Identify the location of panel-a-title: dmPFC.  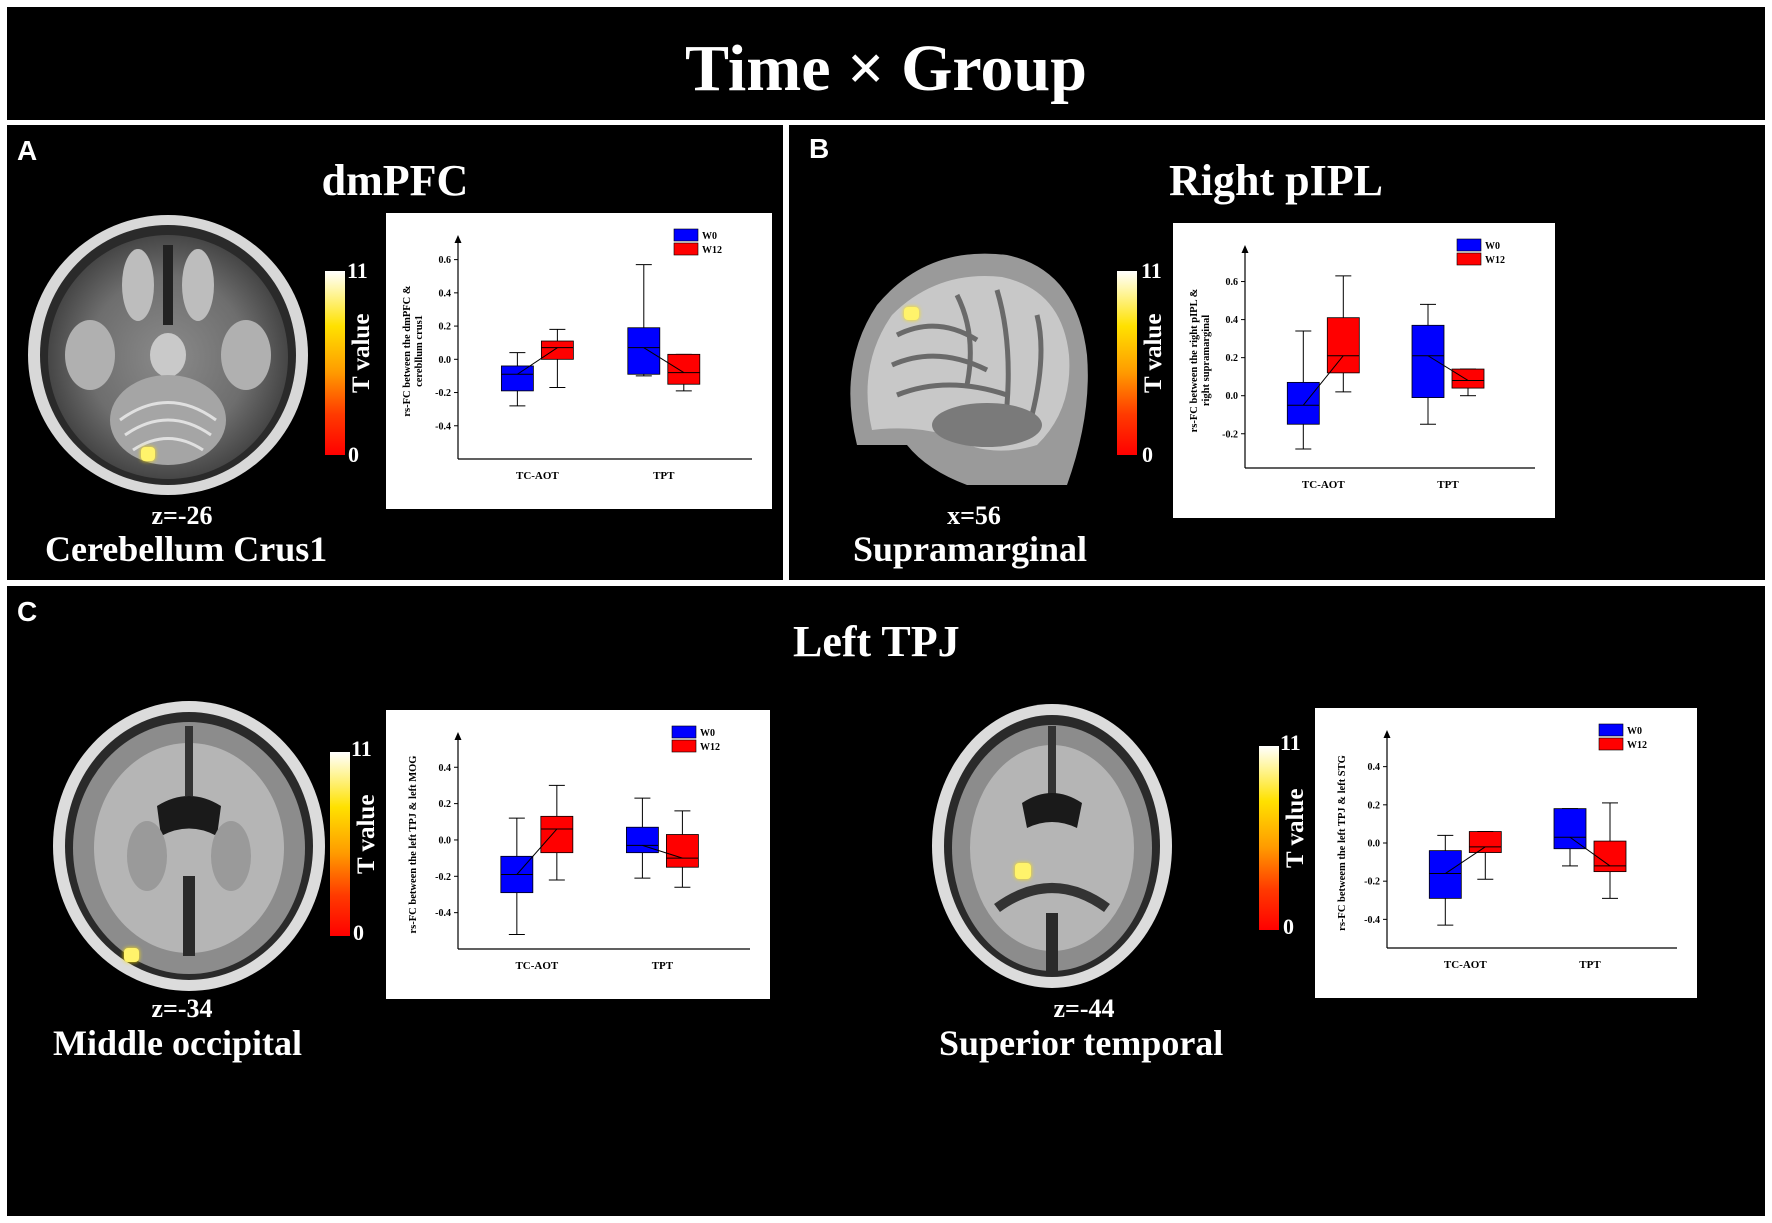
(395, 180).